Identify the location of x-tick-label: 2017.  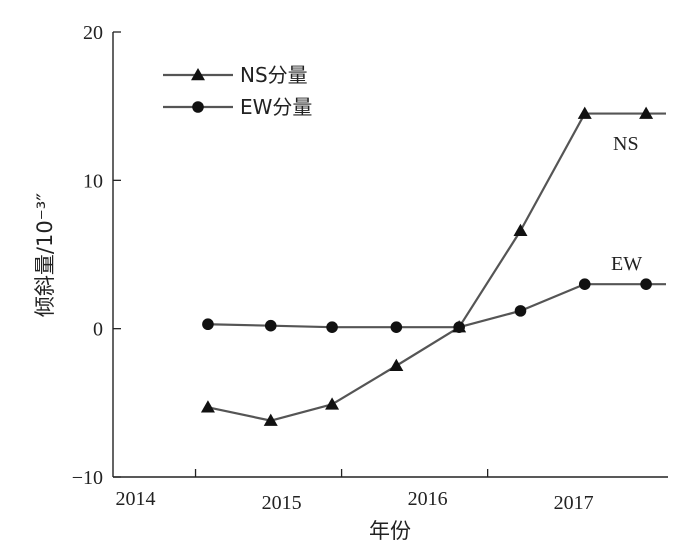
(574, 503).